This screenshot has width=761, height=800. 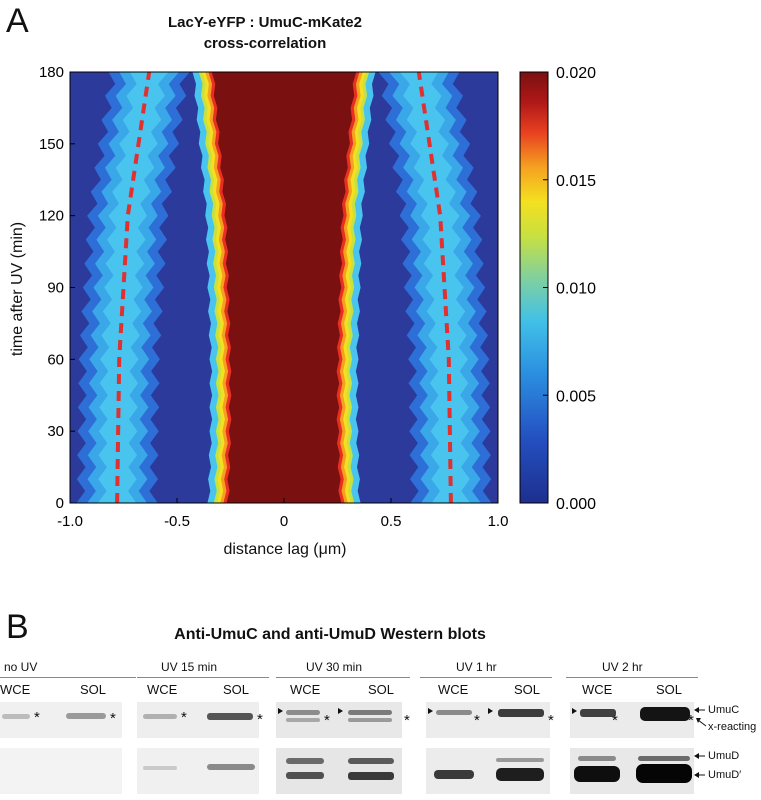 What do you see at coordinates (725, 775) in the screenshot?
I see `label-umud-prime: UmuD′` at bounding box center [725, 775].